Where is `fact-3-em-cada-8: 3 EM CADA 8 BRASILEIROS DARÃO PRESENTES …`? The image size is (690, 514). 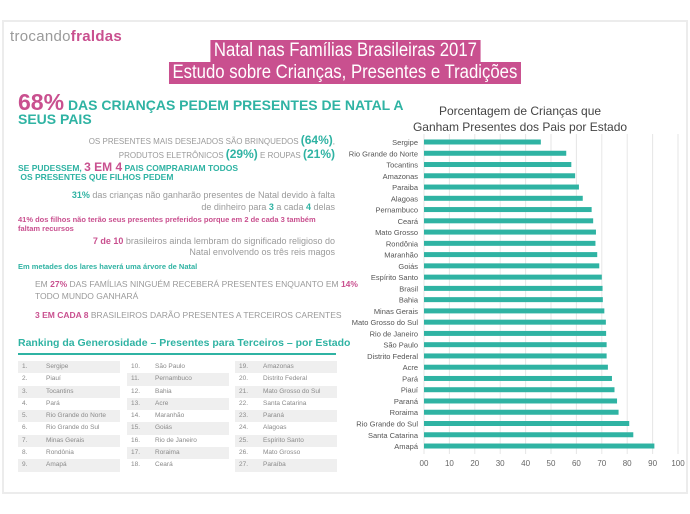 fact-3-em-cada-8: 3 EM CADA 8 BRASILEIROS DARÃO PRESENTES … is located at coordinates (188, 315).